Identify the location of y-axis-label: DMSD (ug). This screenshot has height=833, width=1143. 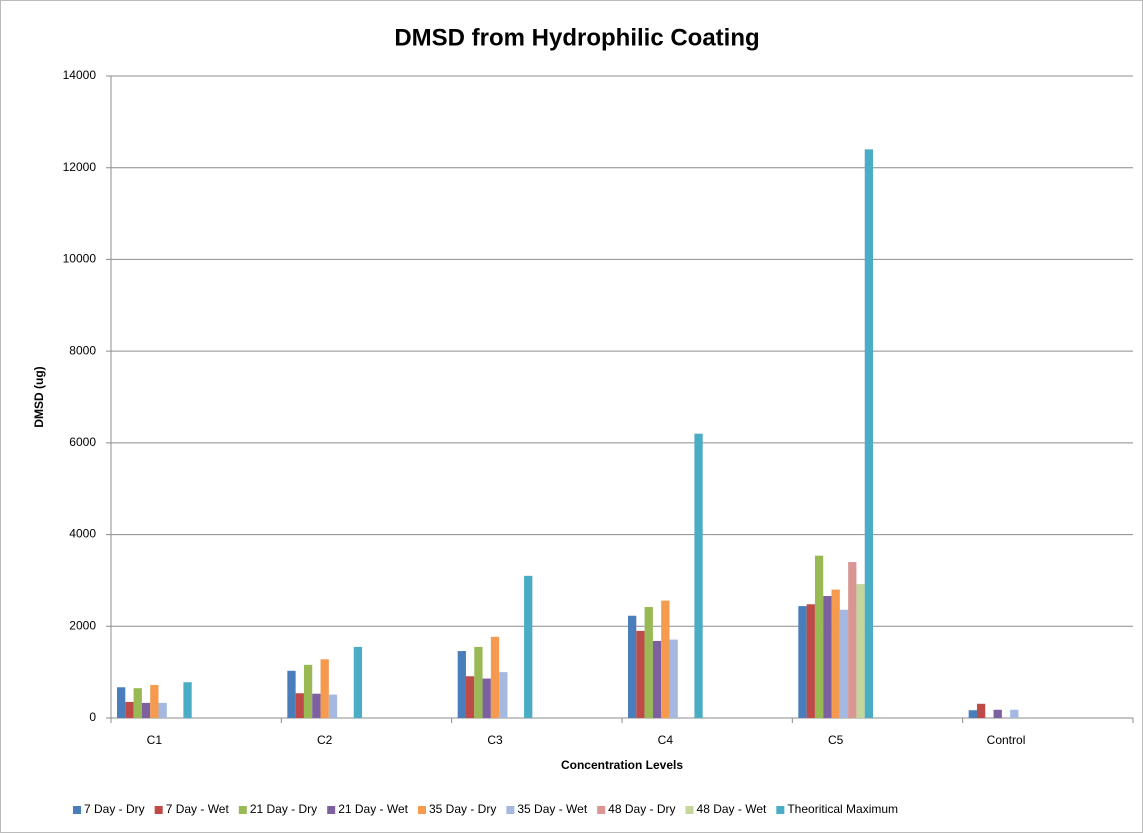
(39, 396).